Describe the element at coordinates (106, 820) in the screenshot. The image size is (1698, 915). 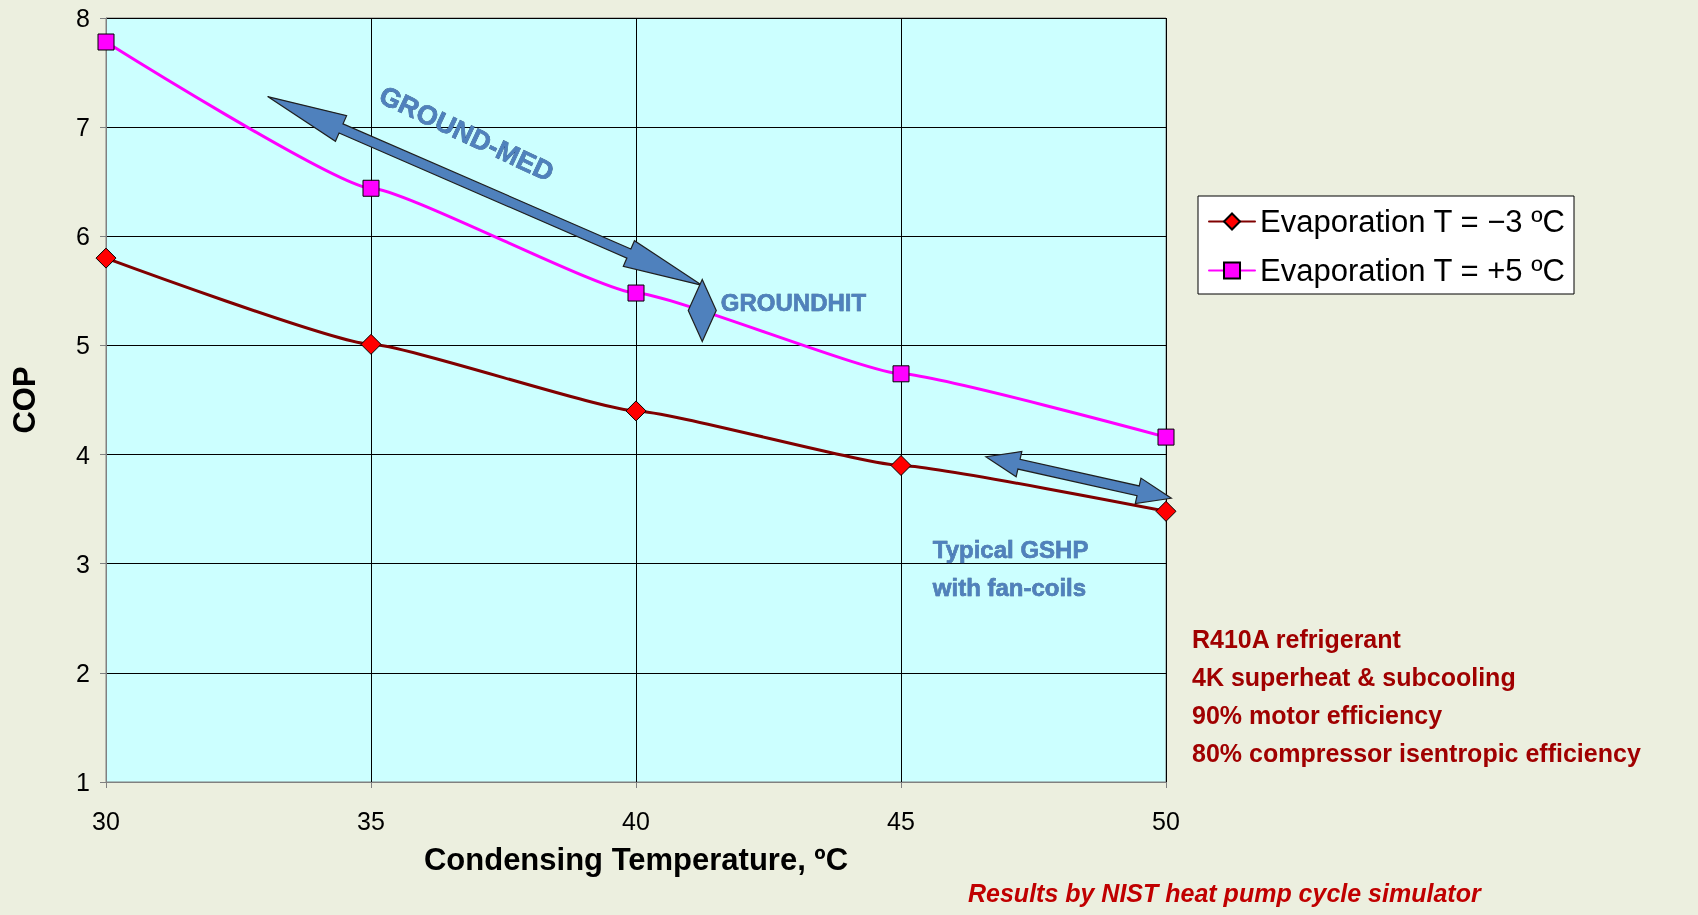
I see `x-tick-label: 30` at that location.